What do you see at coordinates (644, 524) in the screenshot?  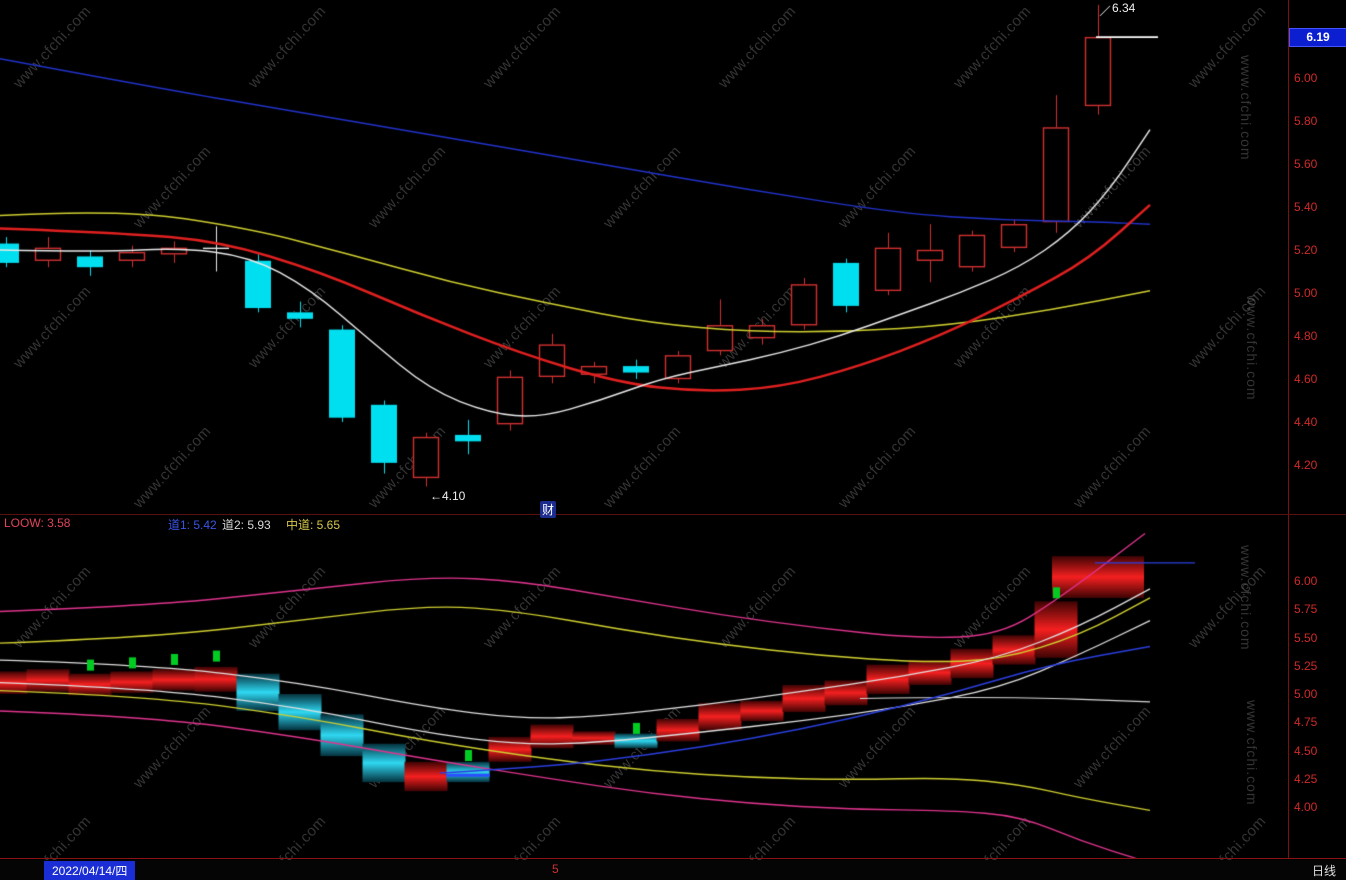 I see `indicator-header: LOOW: 3.58 道1: 5.42 道2: 5.93 中道: 5.65` at bounding box center [644, 524].